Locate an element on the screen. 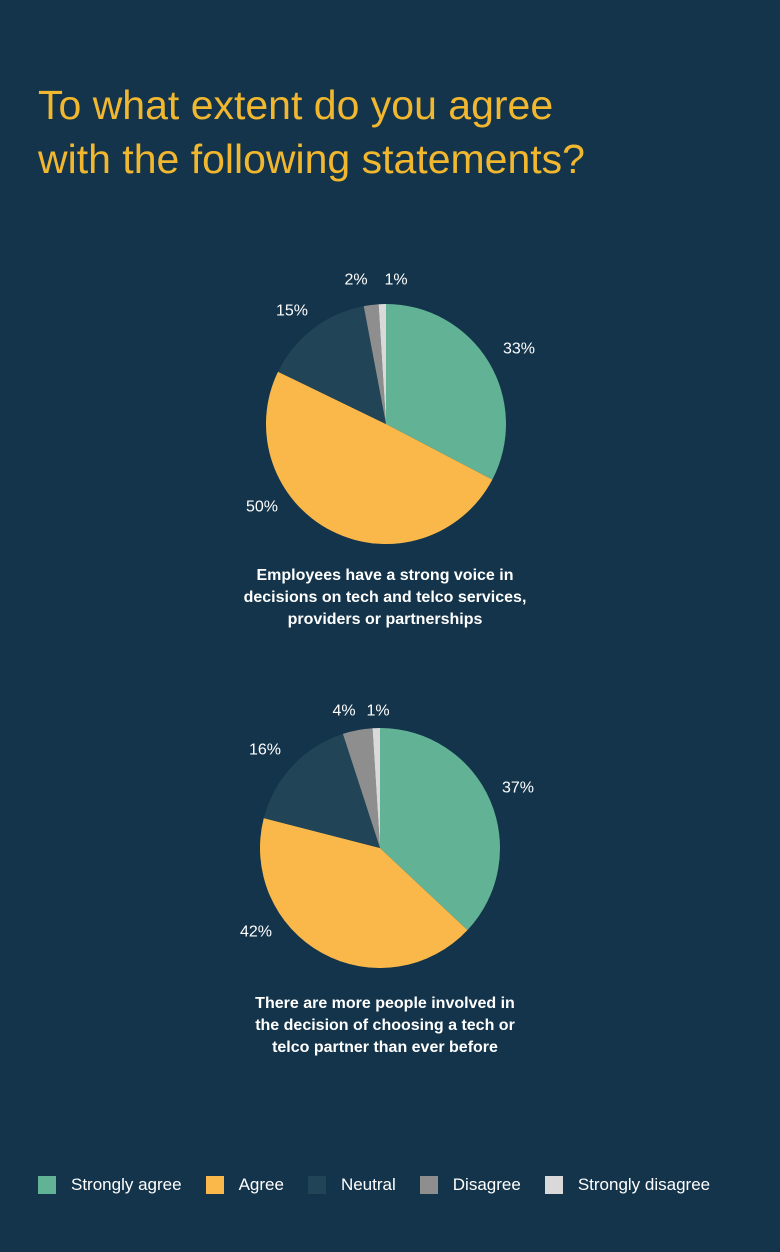 This screenshot has width=780, height=1252. pie-2-slice-neutral is located at coordinates (321, 790).